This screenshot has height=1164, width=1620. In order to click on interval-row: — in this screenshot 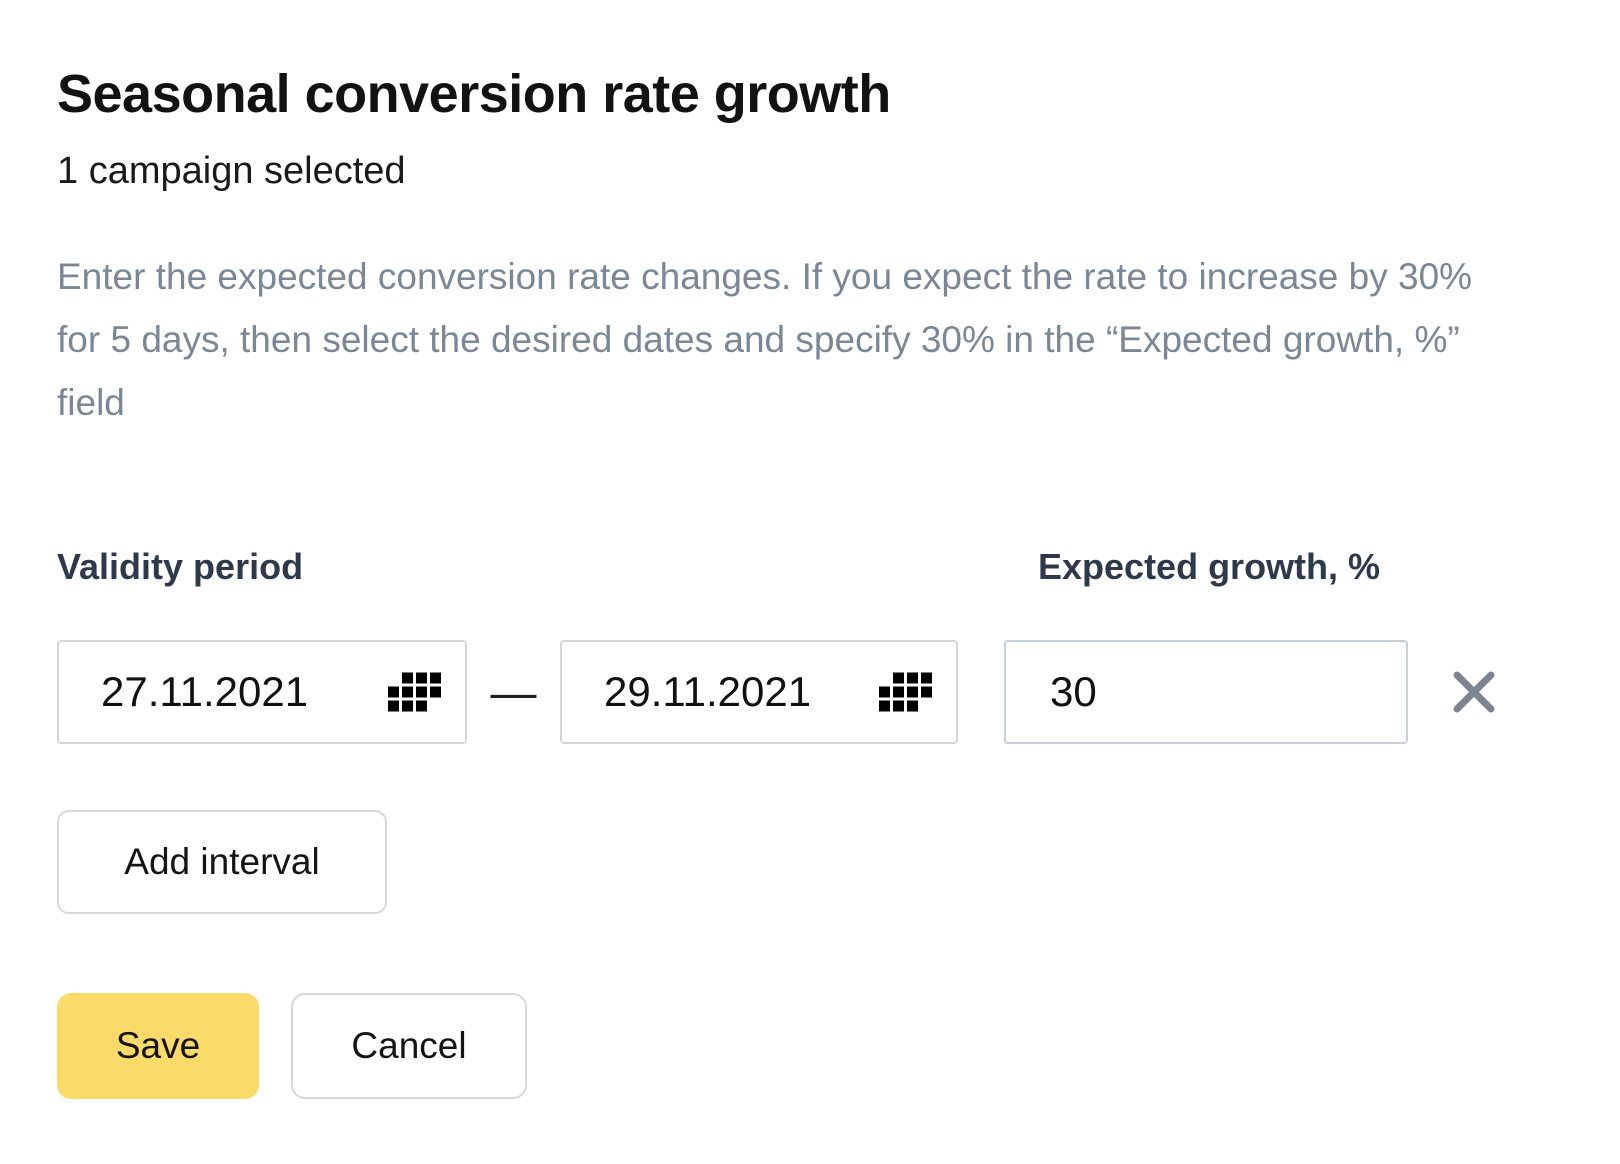, I will do `click(810, 692)`.